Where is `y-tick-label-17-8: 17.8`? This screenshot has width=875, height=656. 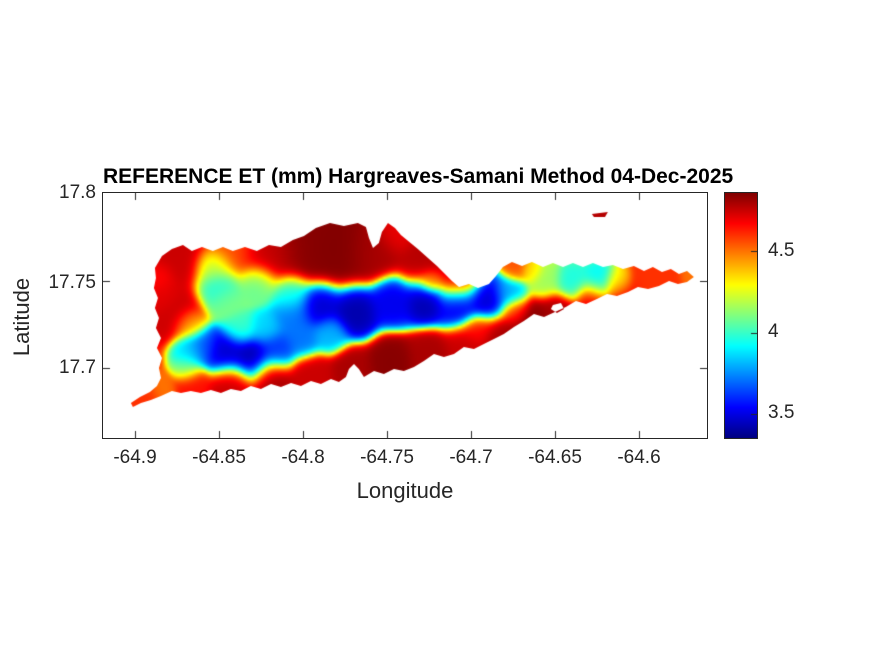
y-tick-label-17-8: 17.8 is located at coordinates (77, 192).